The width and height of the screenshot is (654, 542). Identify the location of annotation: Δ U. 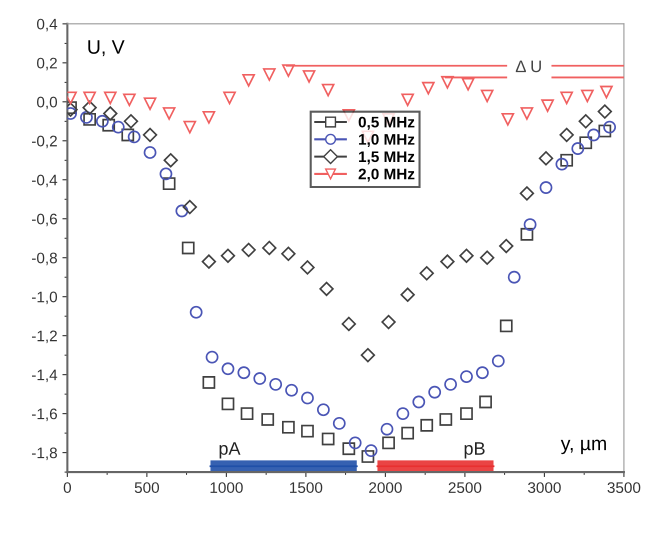
(528, 66).